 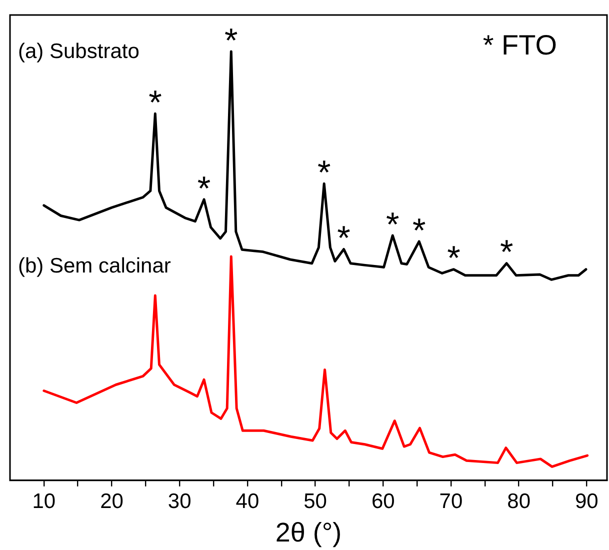 What do you see at coordinates (383, 501) in the screenshot?
I see `x-tick-label: 60` at bounding box center [383, 501].